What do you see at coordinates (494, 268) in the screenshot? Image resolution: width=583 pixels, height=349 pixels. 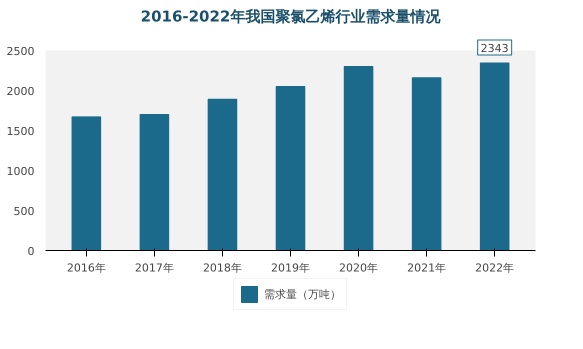 I see `x-tick-label: 2022年` at bounding box center [494, 268].